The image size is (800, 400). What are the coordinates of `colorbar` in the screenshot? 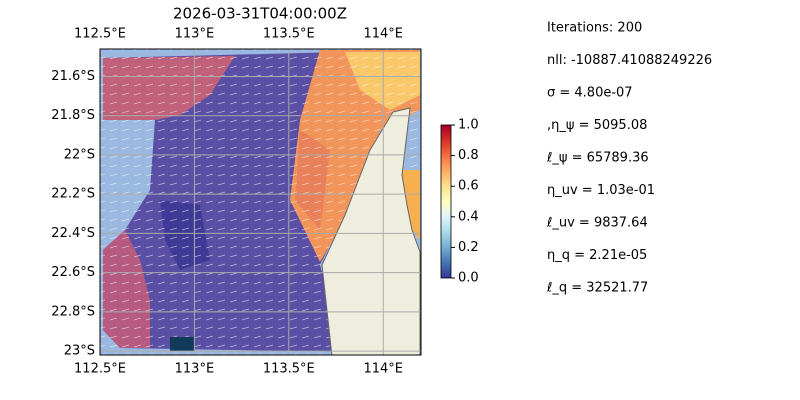 It's located at (446, 201).